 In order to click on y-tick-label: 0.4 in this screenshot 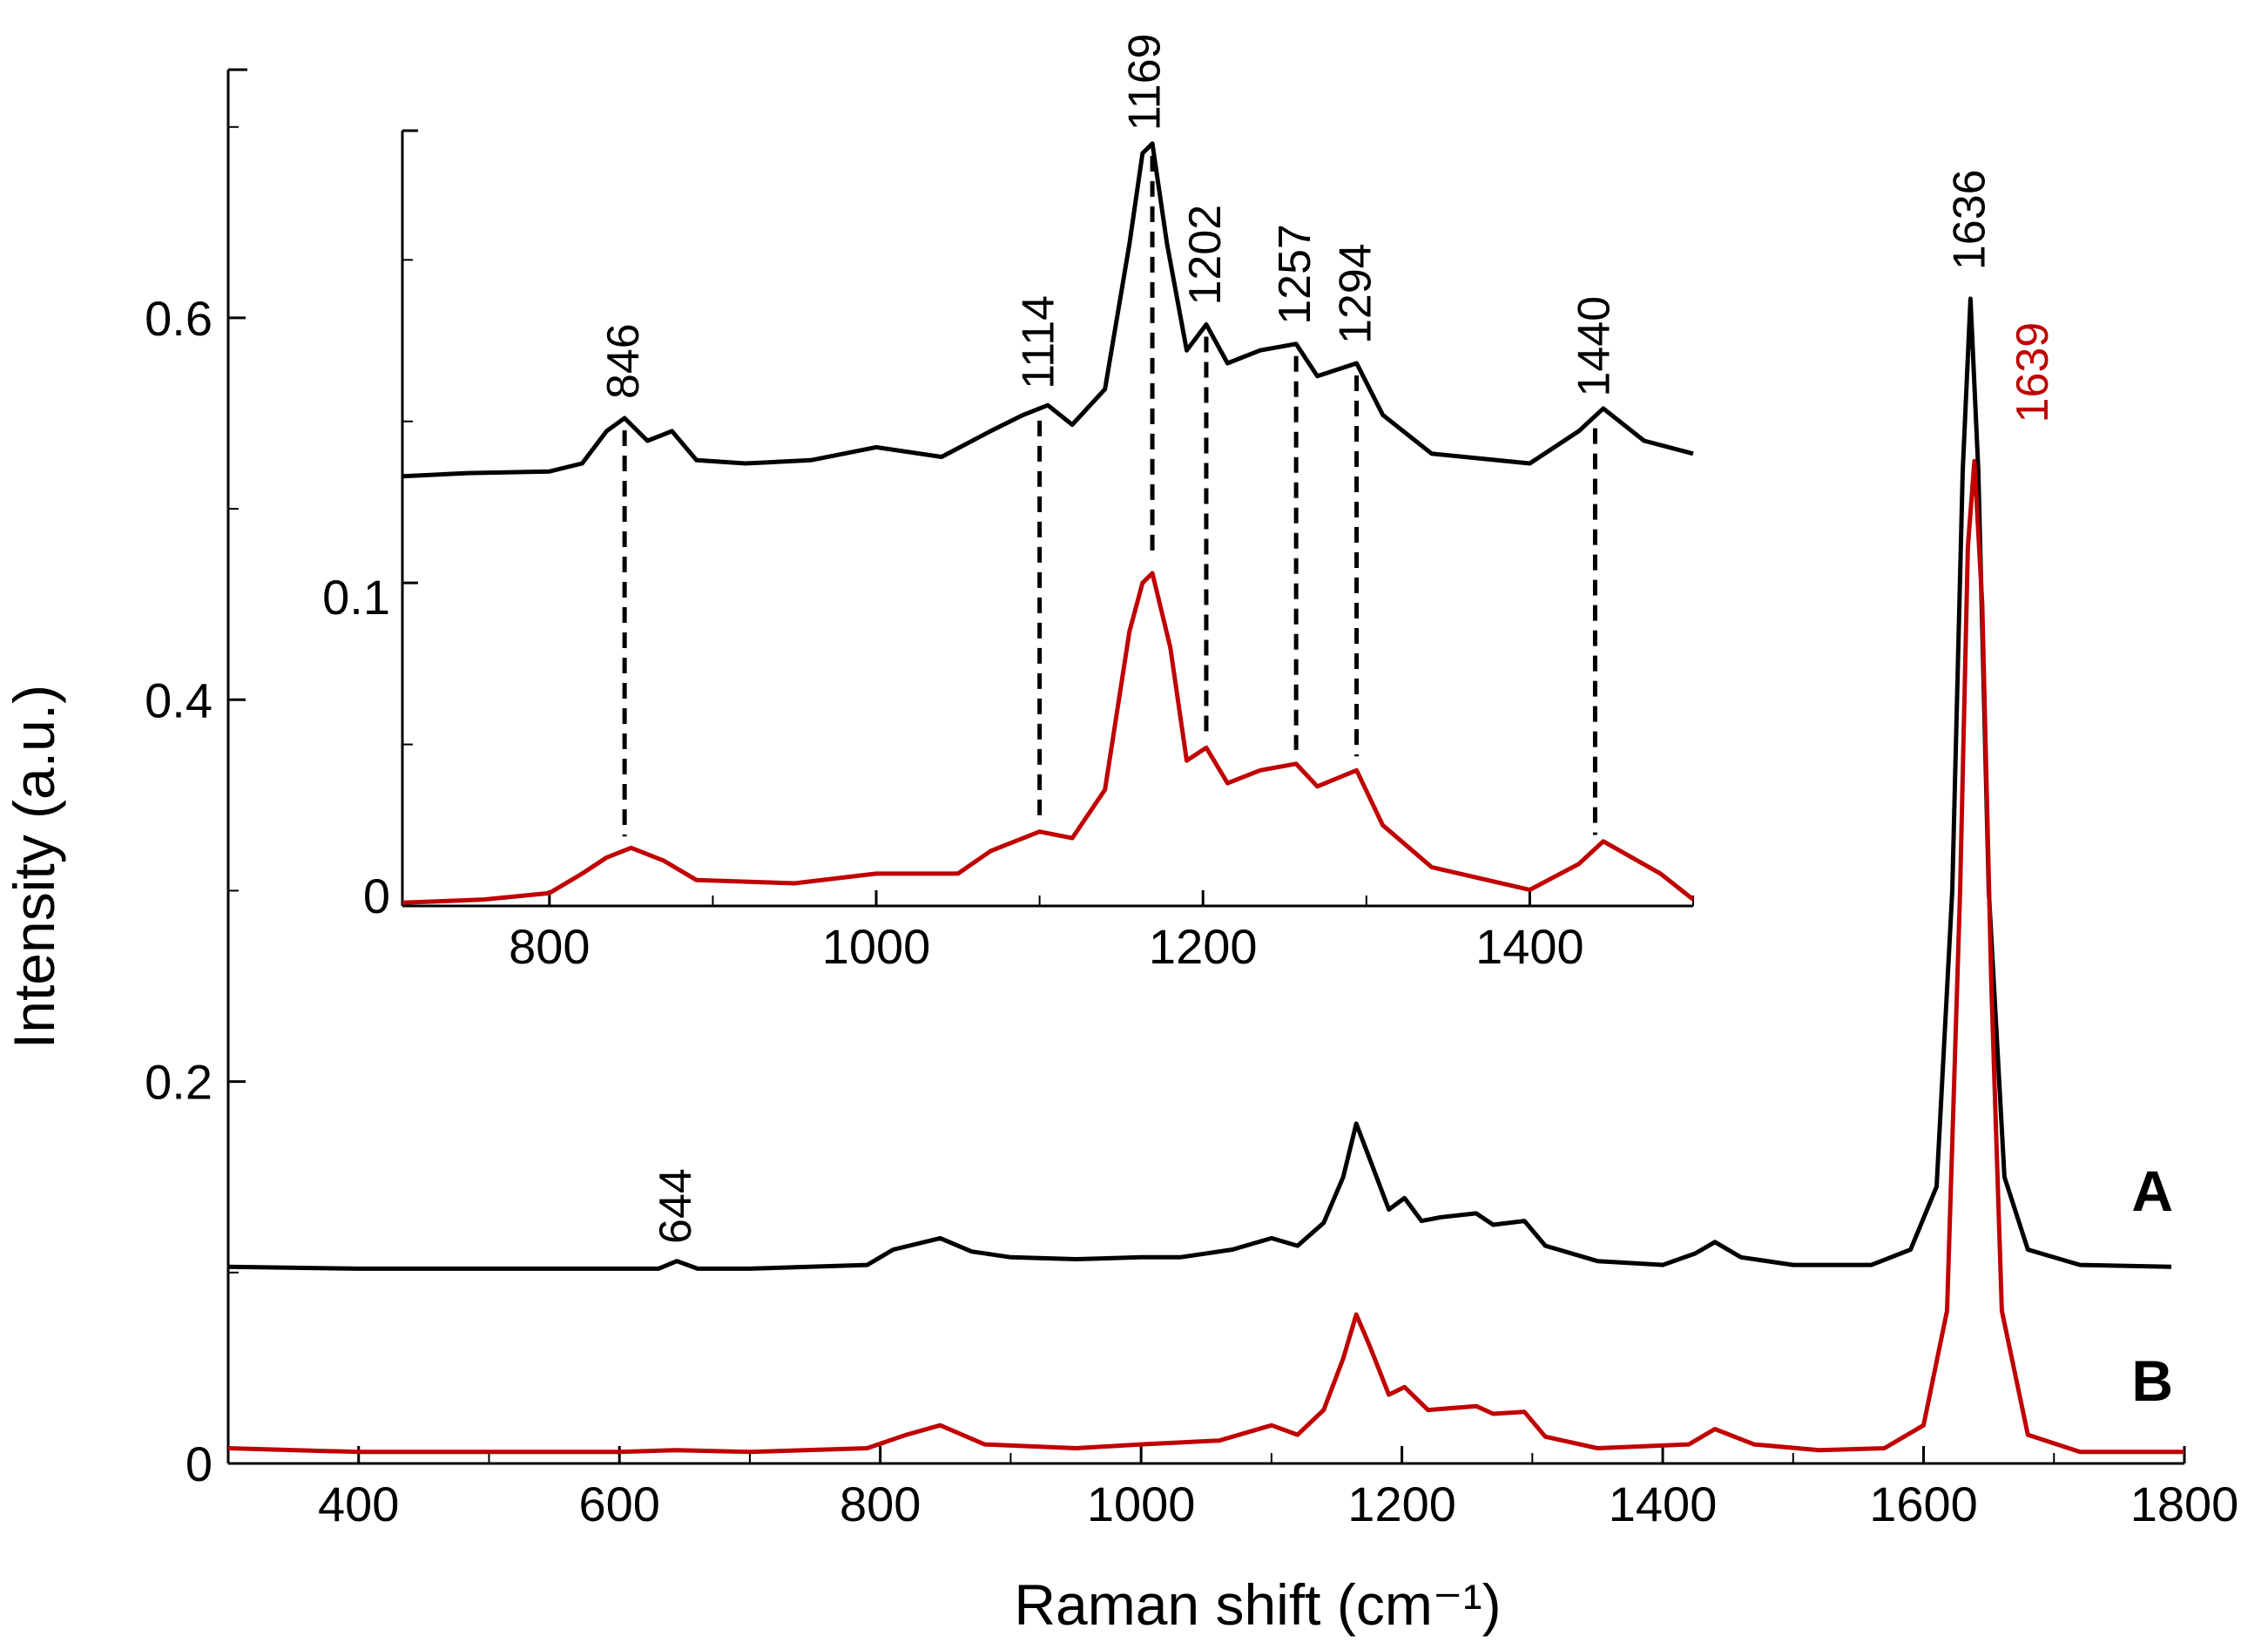, I will do `click(179, 699)`.